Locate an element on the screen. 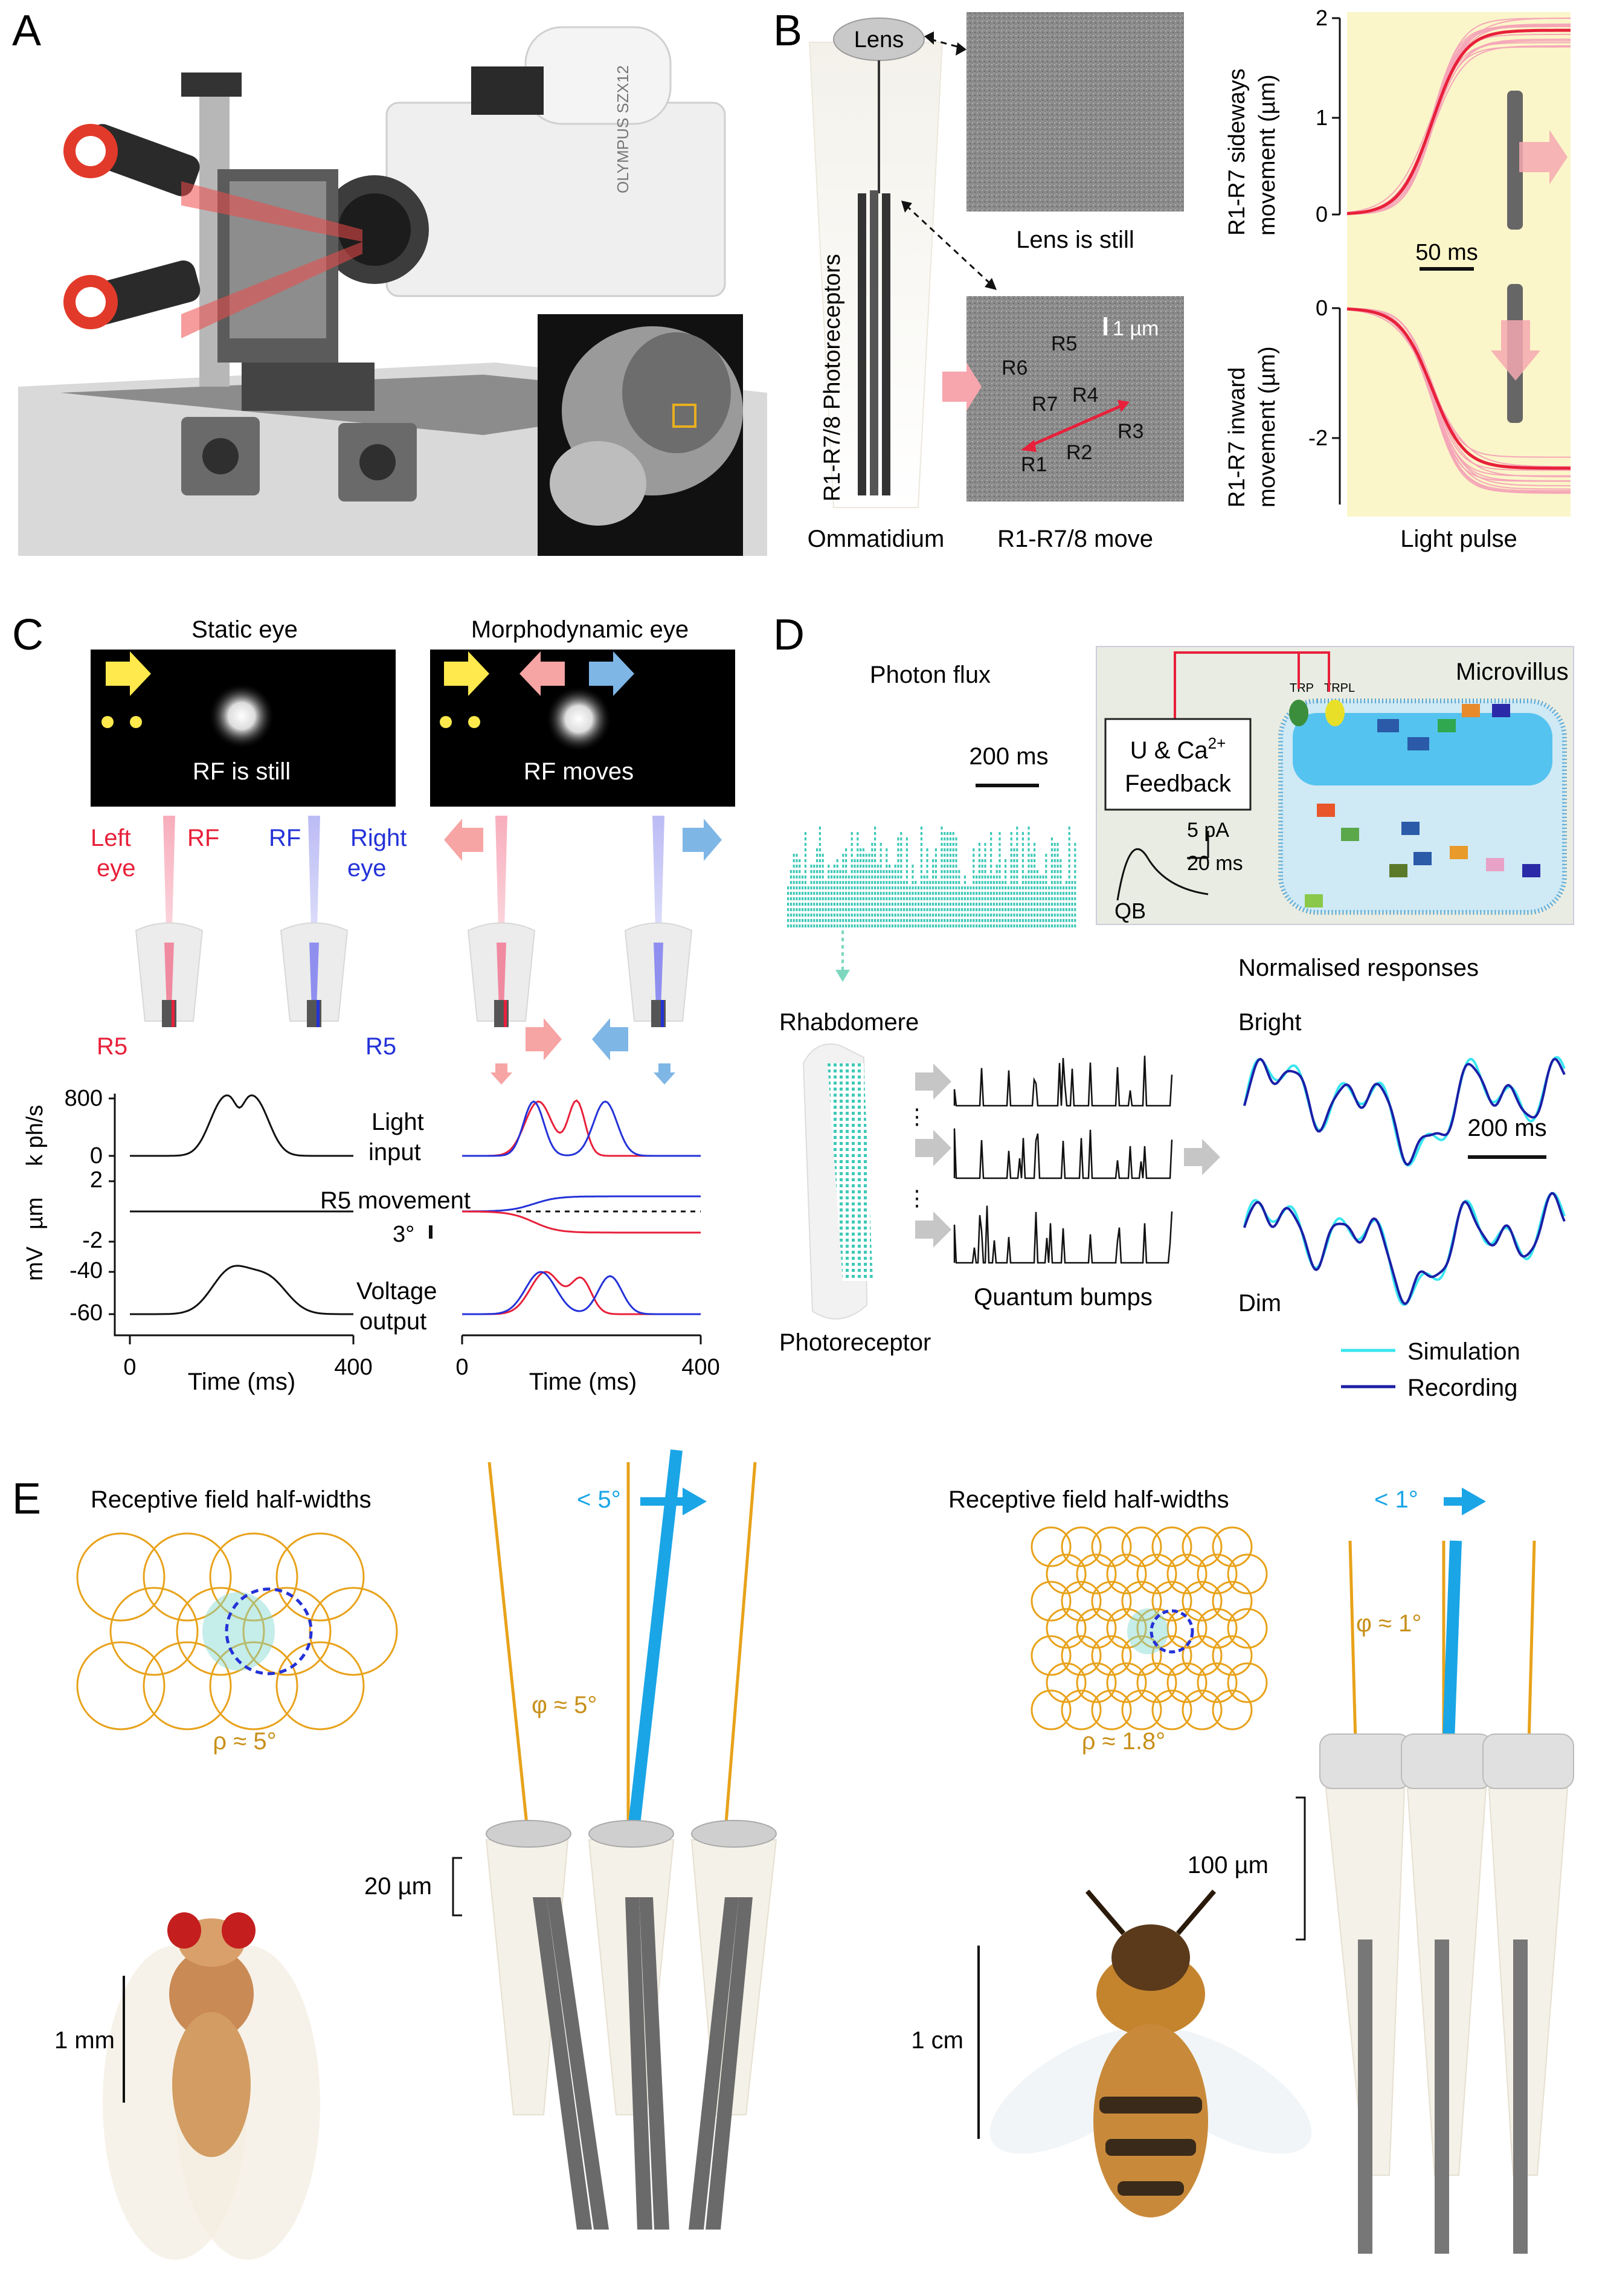  receptive-field-circle is located at coordinates (1157, 1574).